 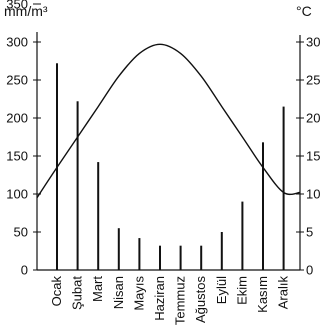 What do you see at coordinates (138, 293) in the screenshot?
I see `month-label: Mayıs` at bounding box center [138, 293].